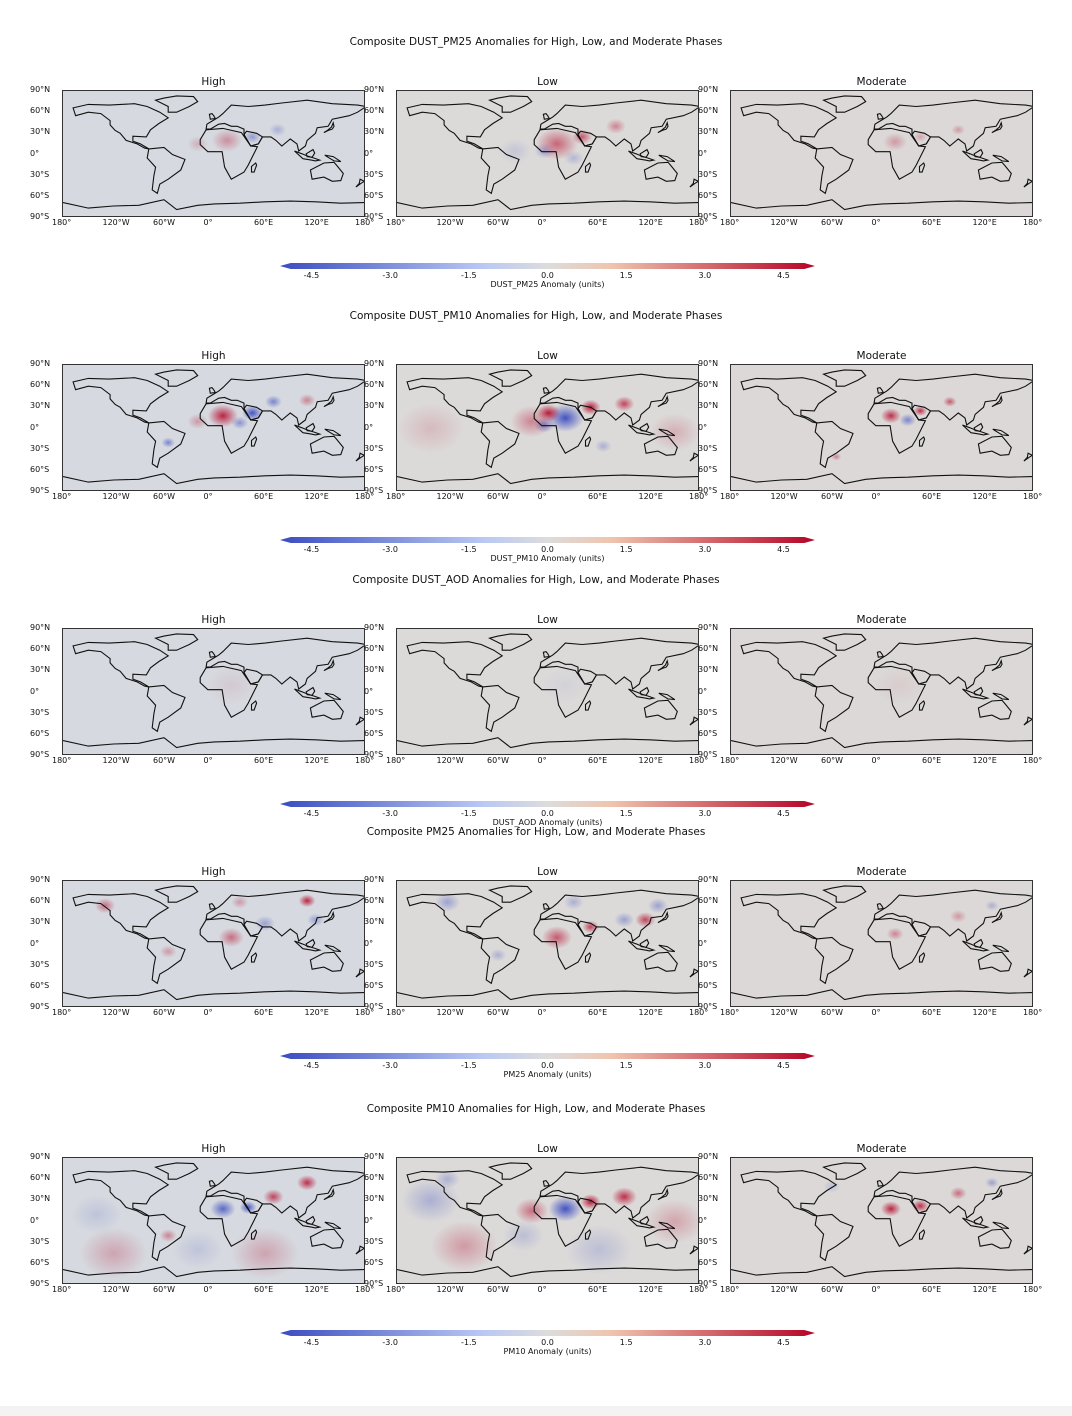  Describe the element at coordinates (311, 1342) in the screenshot. I see `colorbar-tick-label: -4.5` at that location.